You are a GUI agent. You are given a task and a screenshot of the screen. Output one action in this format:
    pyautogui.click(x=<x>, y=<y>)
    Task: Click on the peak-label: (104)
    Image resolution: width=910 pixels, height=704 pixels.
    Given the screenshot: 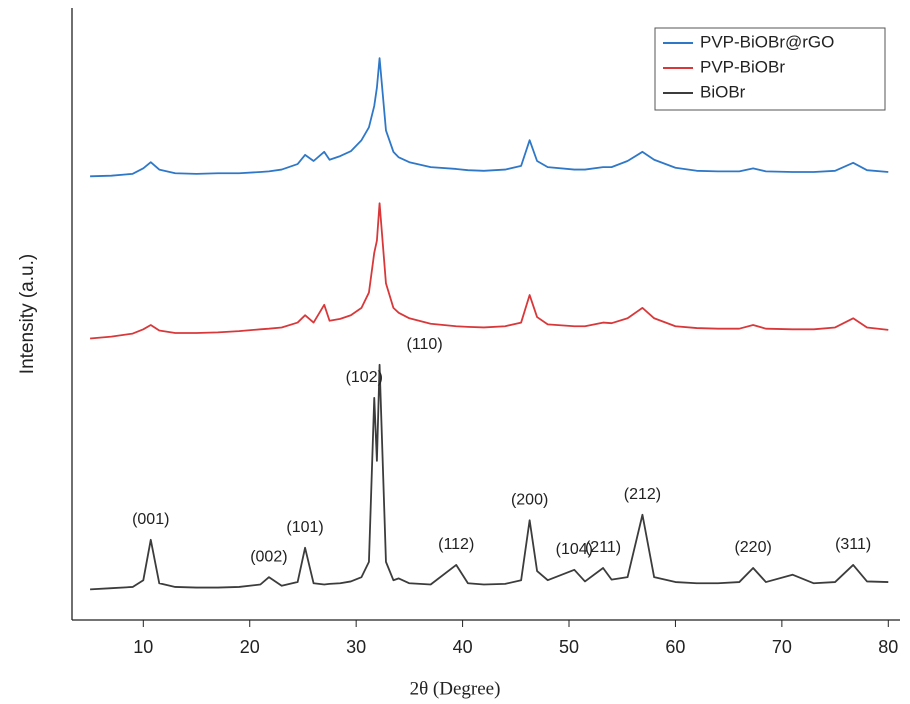 What is the action you would take?
    pyautogui.click(x=574, y=549)
    